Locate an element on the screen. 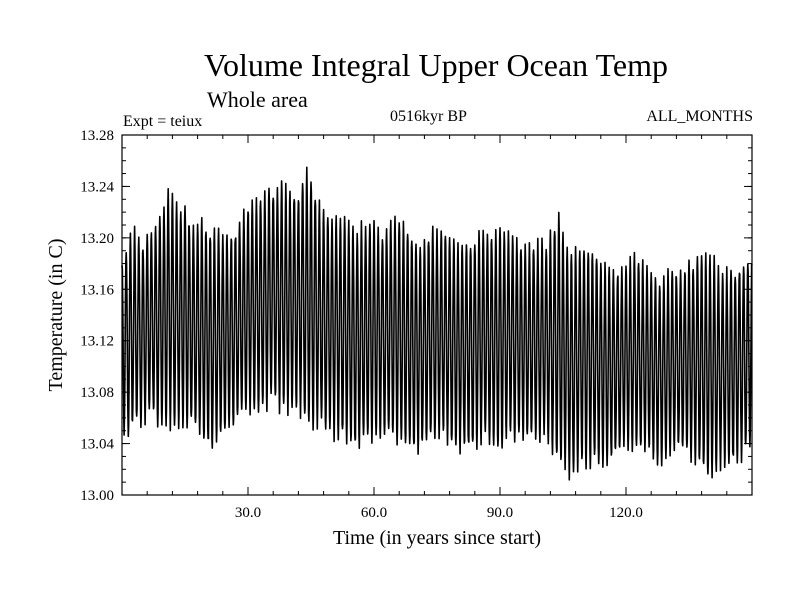 This screenshot has width=800, height=600. x-tick-label: 30.0 is located at coordinates (248, 513).